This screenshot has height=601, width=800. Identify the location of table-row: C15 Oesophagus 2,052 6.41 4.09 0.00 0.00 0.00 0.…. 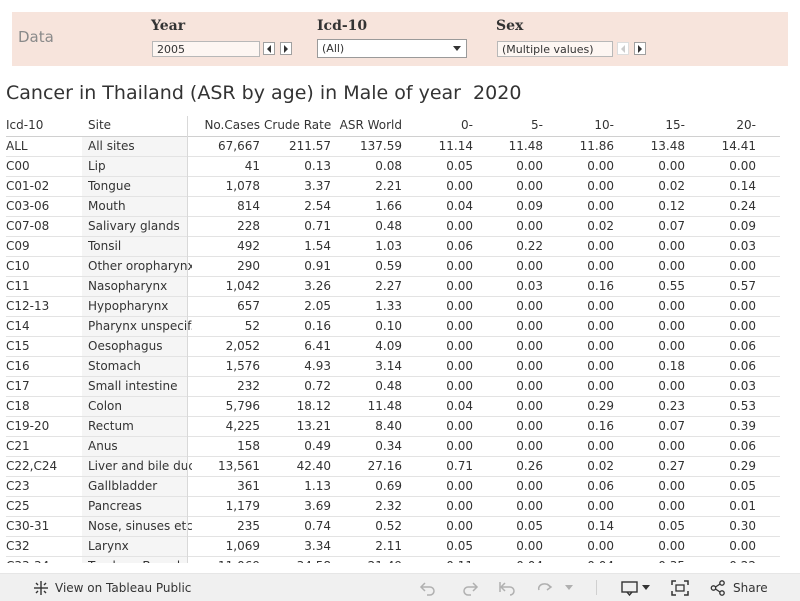
(393, 347).